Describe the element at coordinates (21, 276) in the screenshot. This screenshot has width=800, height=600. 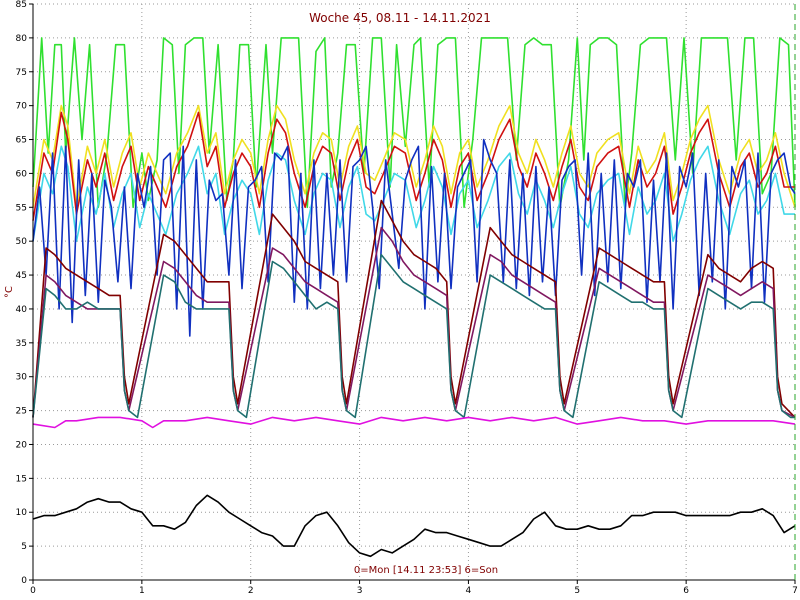
I see `y-tick-label: 45` at that location.